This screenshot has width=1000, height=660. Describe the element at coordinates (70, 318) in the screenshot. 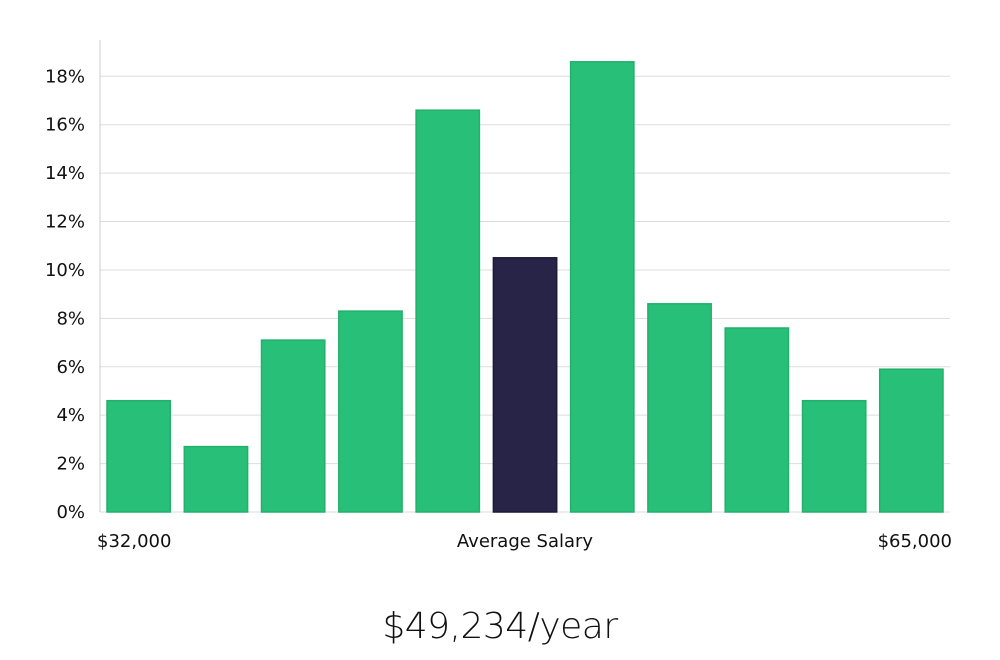

I see `y-tick-label: 8%` at that location.